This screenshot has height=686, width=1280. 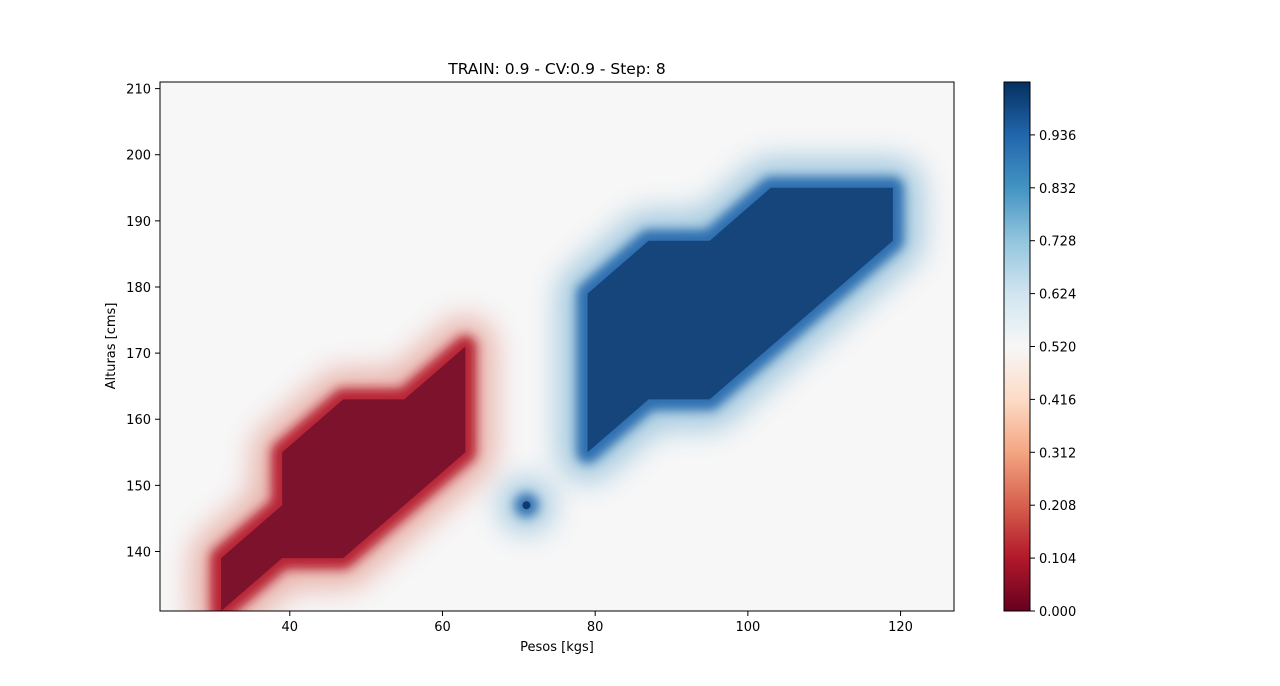 What do you see at coordinates (556, 69) in the screenshot?
I see `chart-title: TRAIN: 0.9 - CV:0.9 - Step: 8` at bounding box center [556, 69].